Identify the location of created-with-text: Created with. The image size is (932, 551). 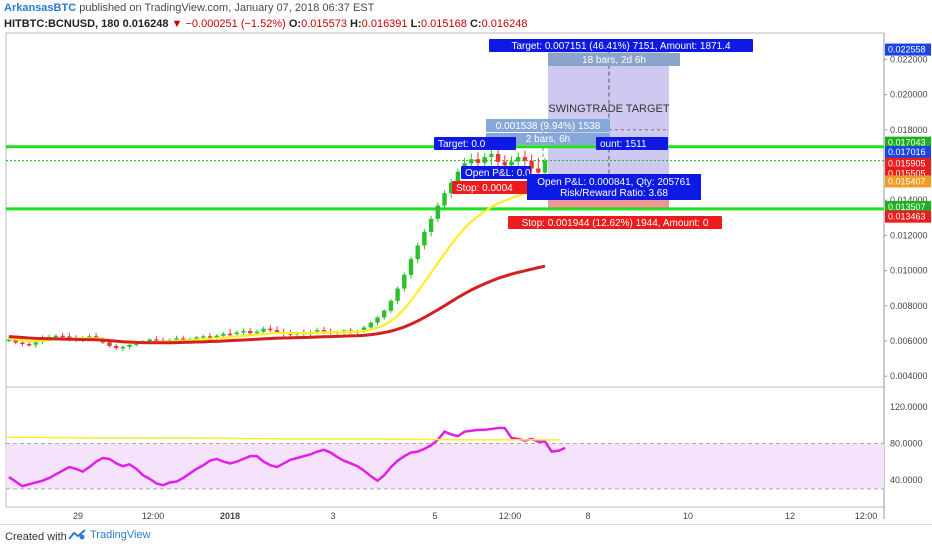
(36, 537).